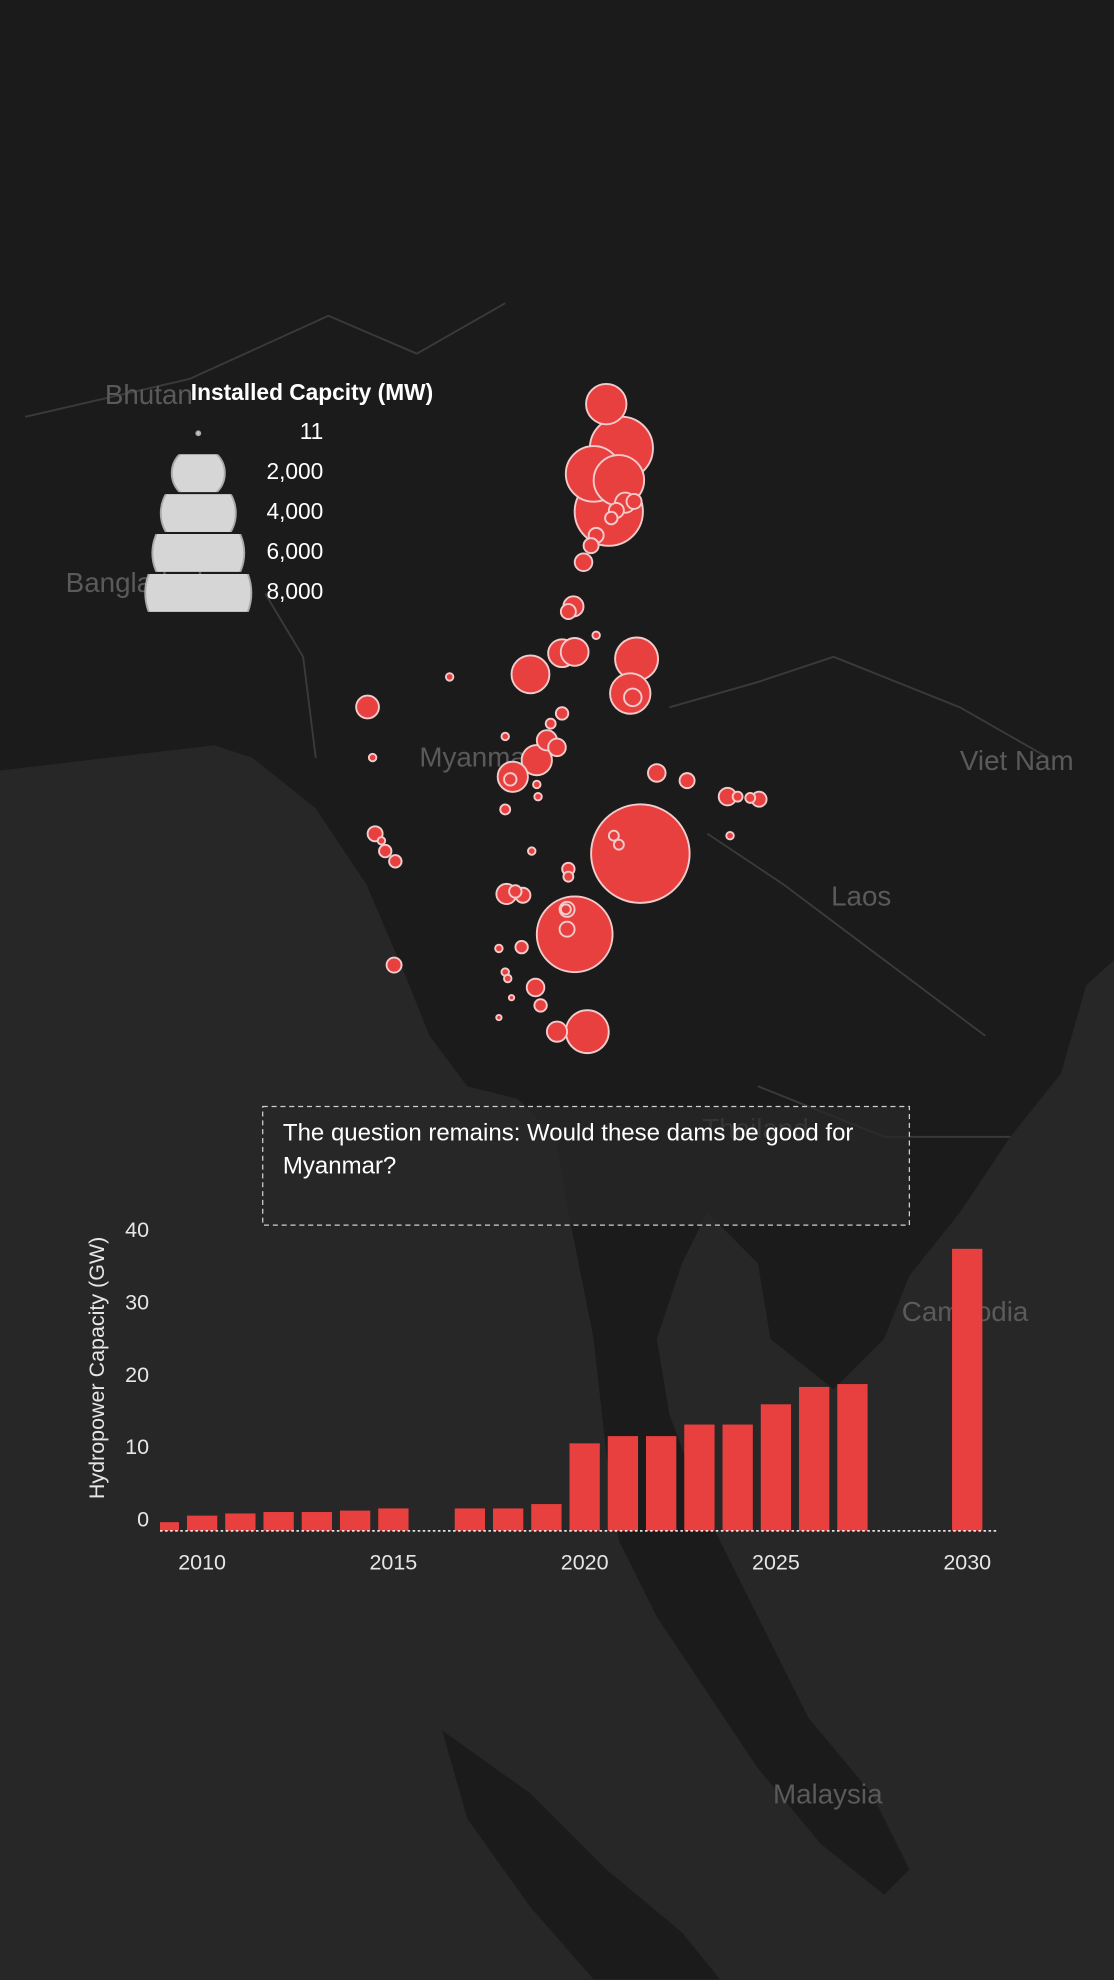 This screenshot has width=1114, height=1980. I want to click on y-tick-label: 40, so click(137, 1230).